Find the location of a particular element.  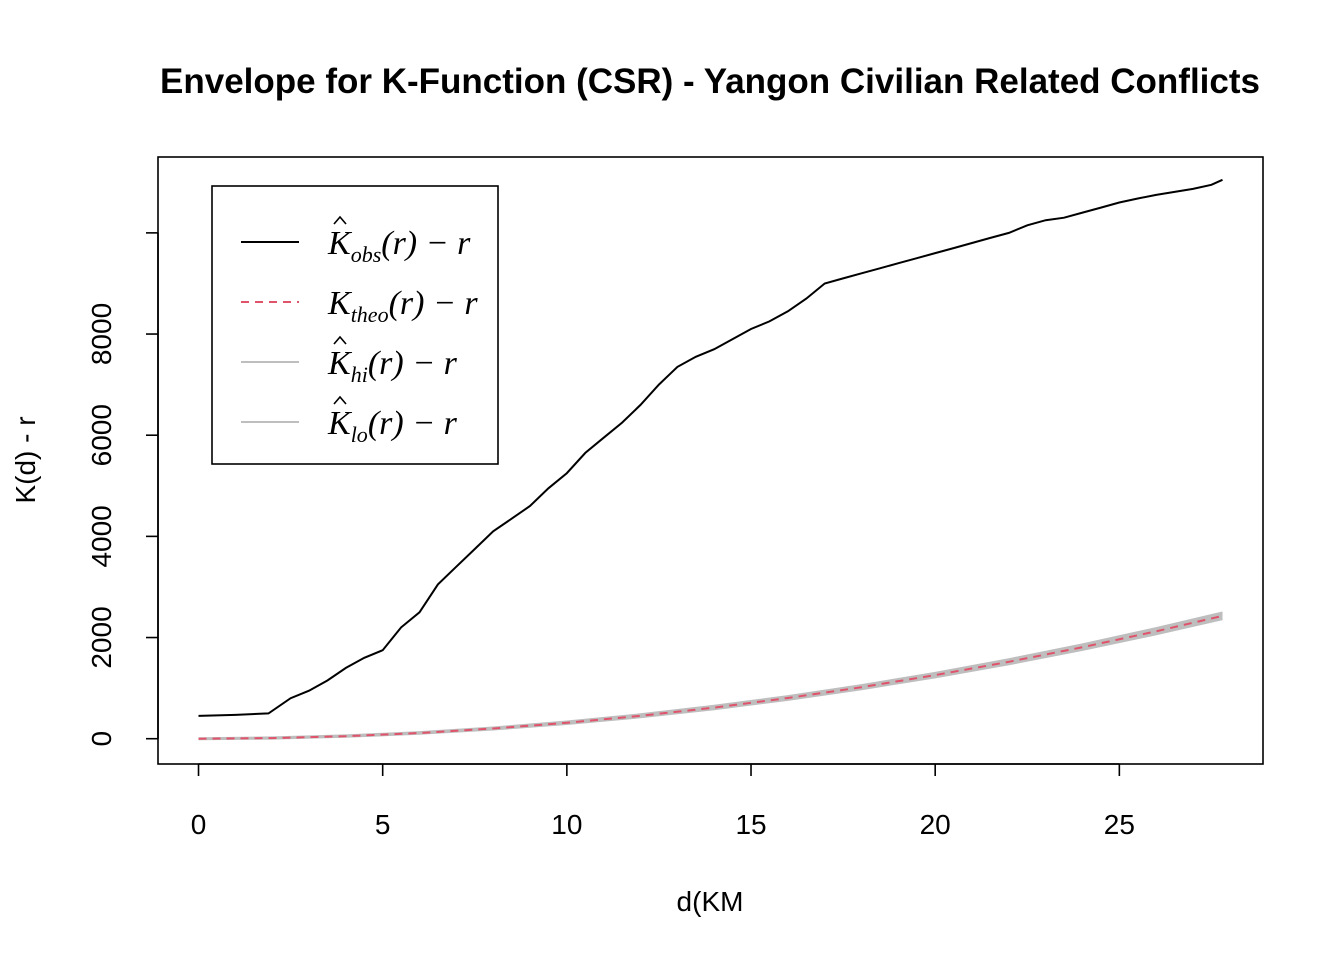

x-tick-label: 20 is located at coordinates (935, 824).